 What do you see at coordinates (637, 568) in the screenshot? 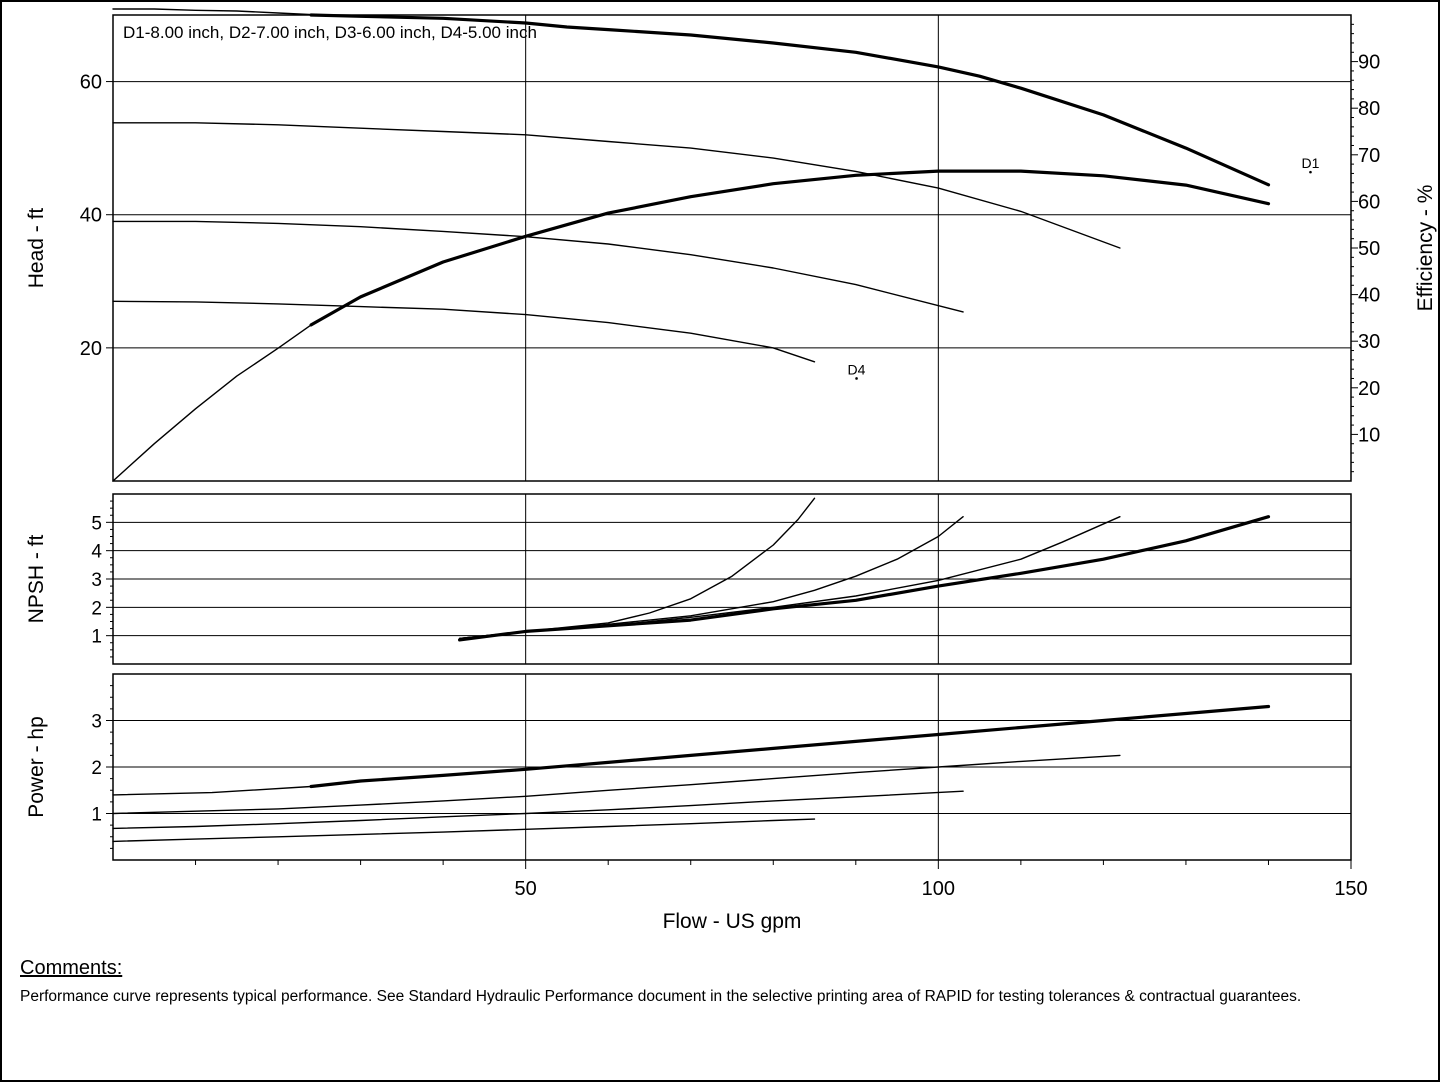
I see `npsh-series-d4-line` at bounding box center [637, 568].